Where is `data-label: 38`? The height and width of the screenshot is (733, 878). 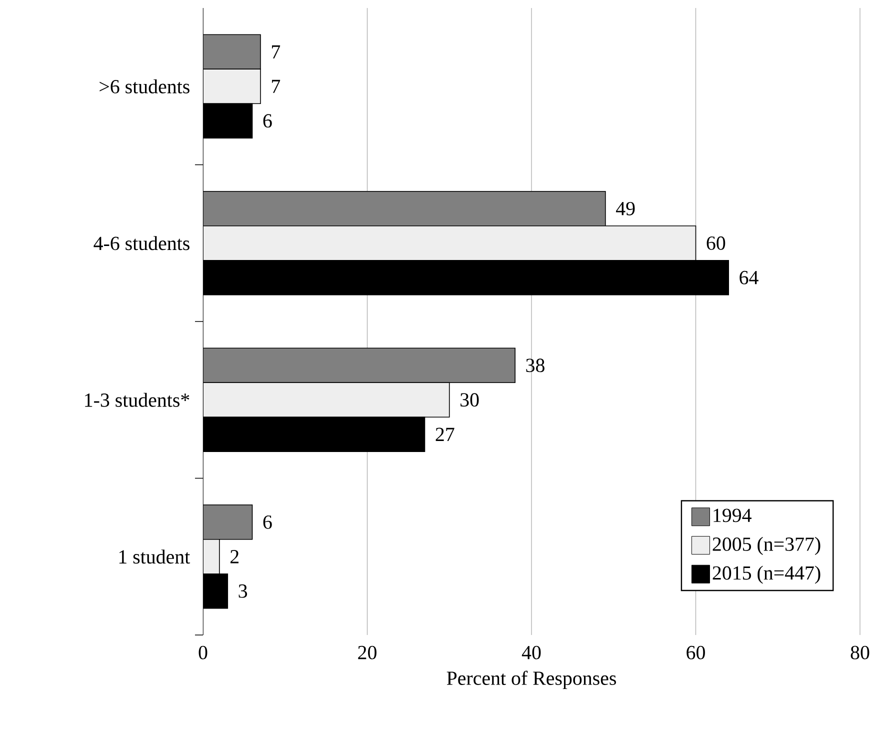 data-label: 38 is located at coordinates (535, 365).